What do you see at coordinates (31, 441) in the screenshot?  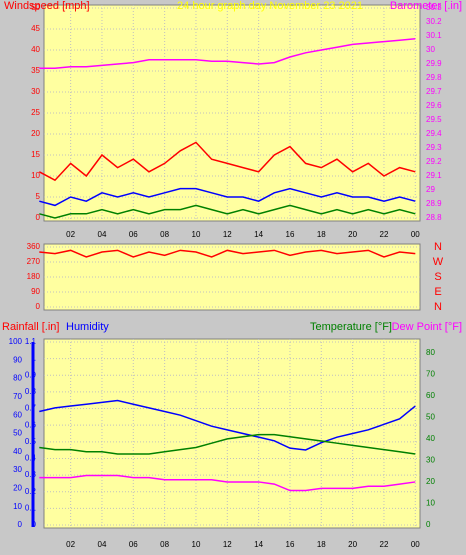 I see `tick-label: 0.5` at bounding box center [31, 441].